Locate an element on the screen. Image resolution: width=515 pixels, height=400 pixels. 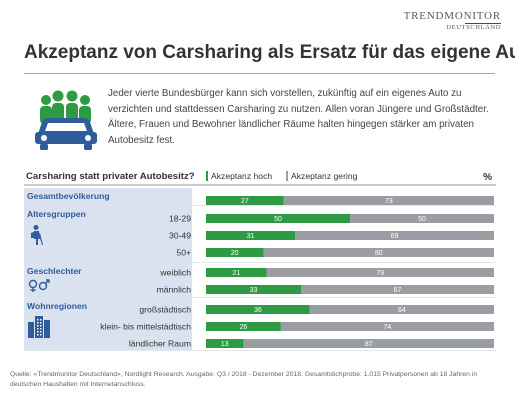
row-label: männlich is located at coordinates (174, 290).